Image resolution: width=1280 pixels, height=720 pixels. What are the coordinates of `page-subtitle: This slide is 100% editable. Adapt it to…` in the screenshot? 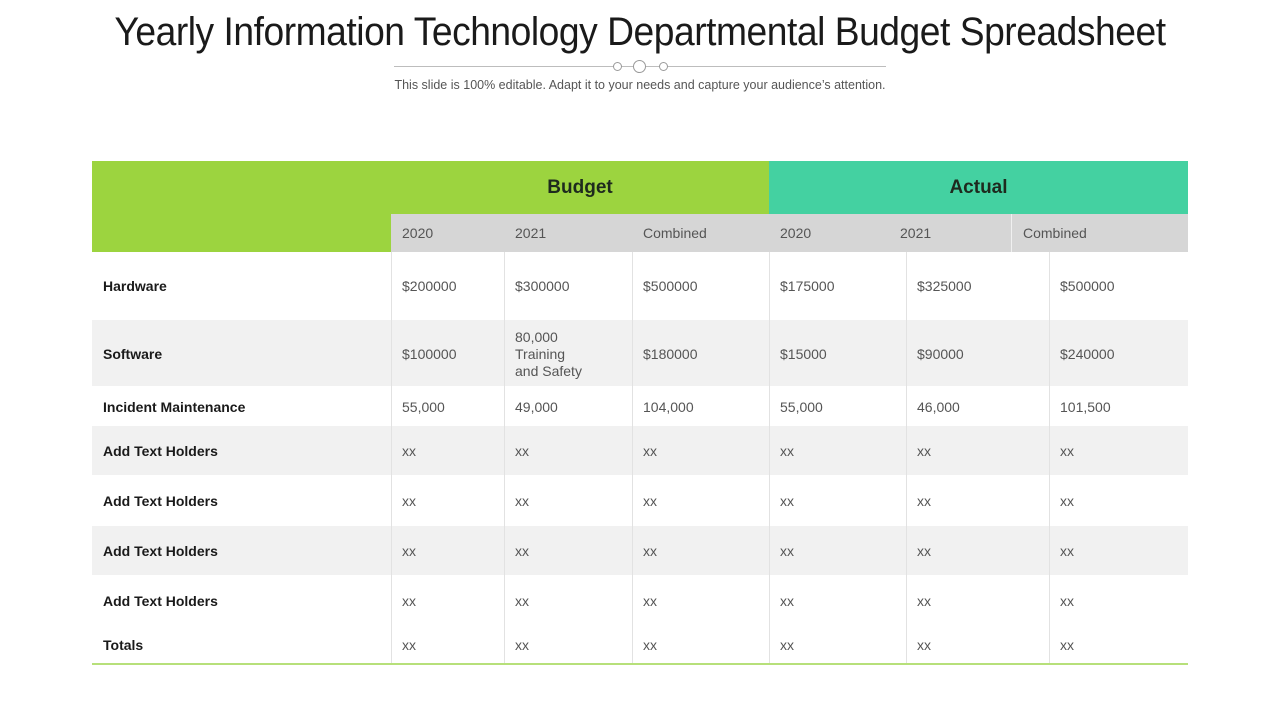 It's located at (640, 85).